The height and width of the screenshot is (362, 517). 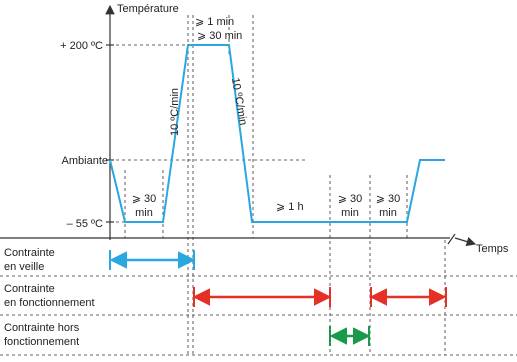 What do you see at coordinates (148, 9) in the screenshot?
I see `y-axis-title: Température` at bounding box center [148, 9].